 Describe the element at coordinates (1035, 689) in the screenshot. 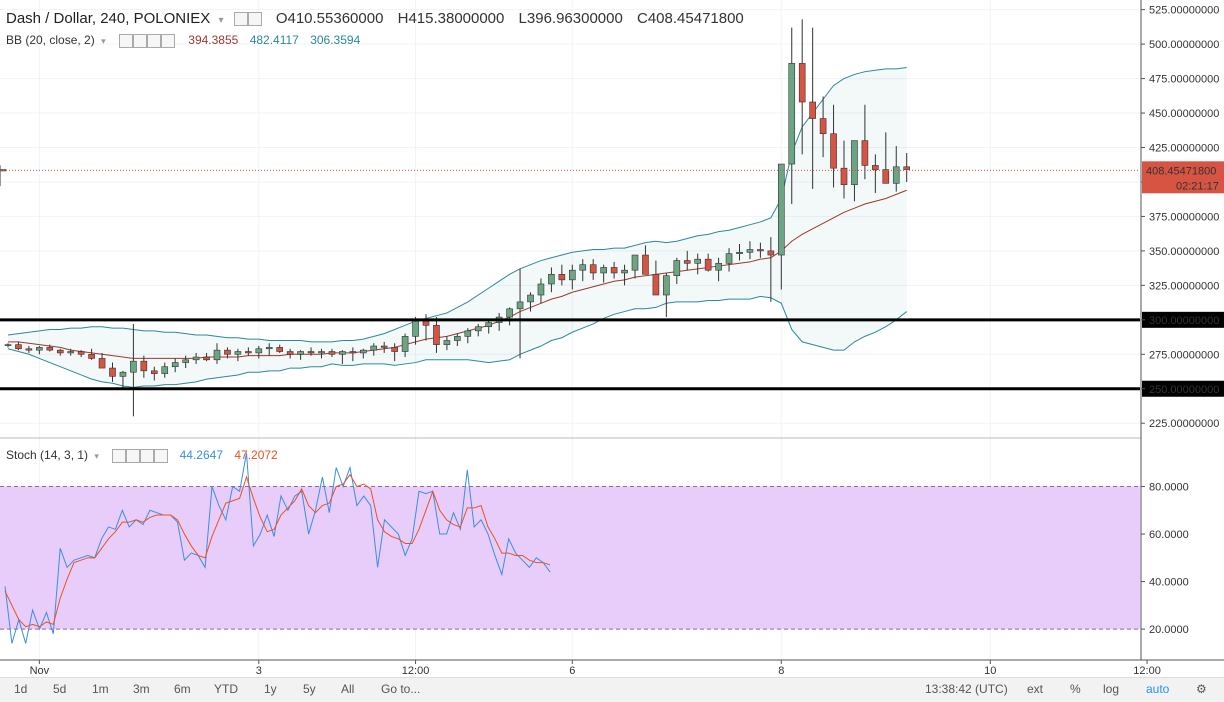

I see `toggle-ext: ext` at that location.